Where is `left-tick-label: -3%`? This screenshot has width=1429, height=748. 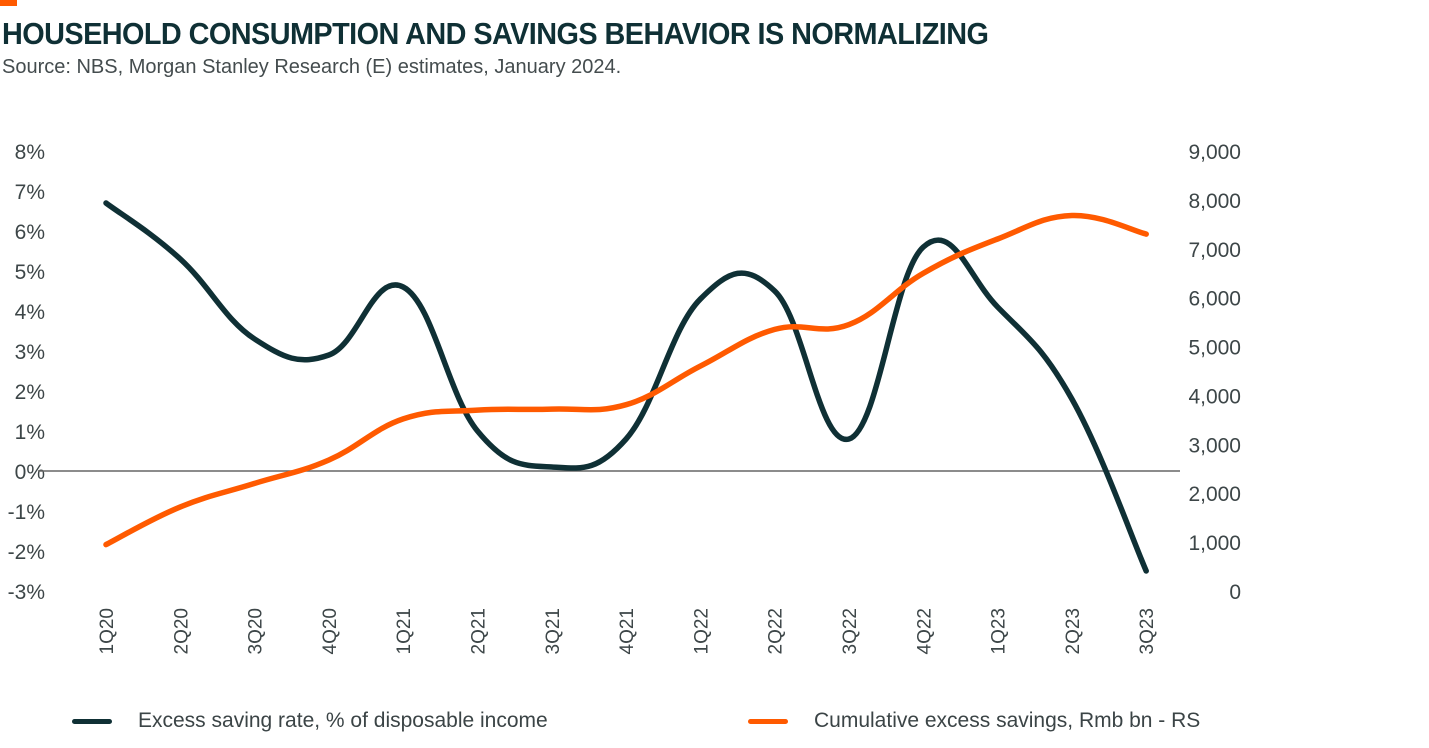 left-tick-label: -3% is located at coordinates (26, 592).